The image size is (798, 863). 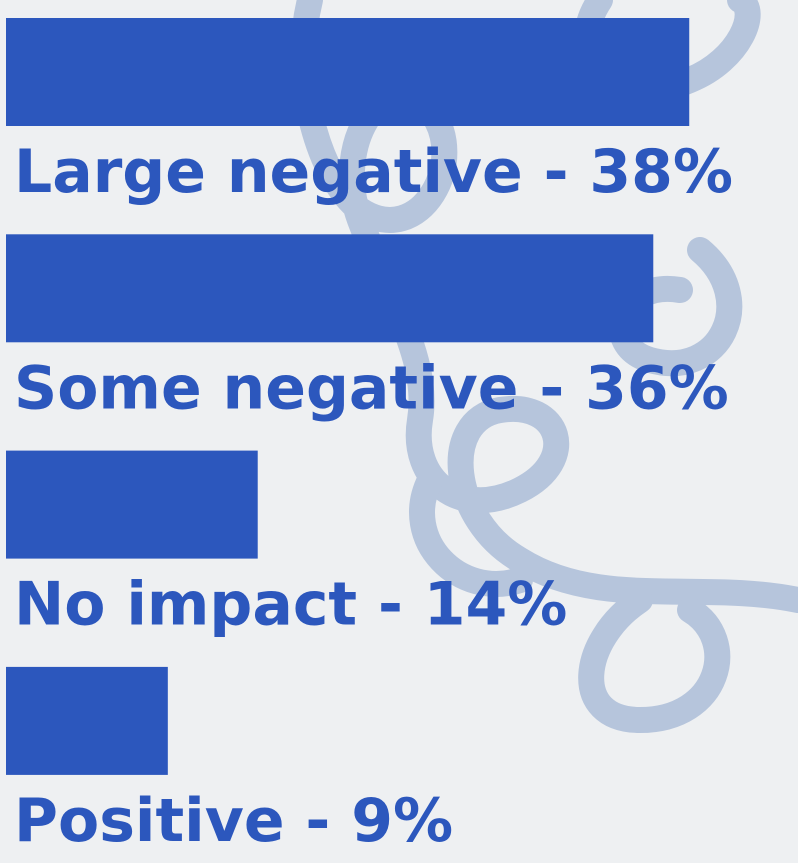 What do you see at coordinates (373, 172) in the screenshot?
I see `bar-label: Large negative - 38%` at bounding box center [373, 172].